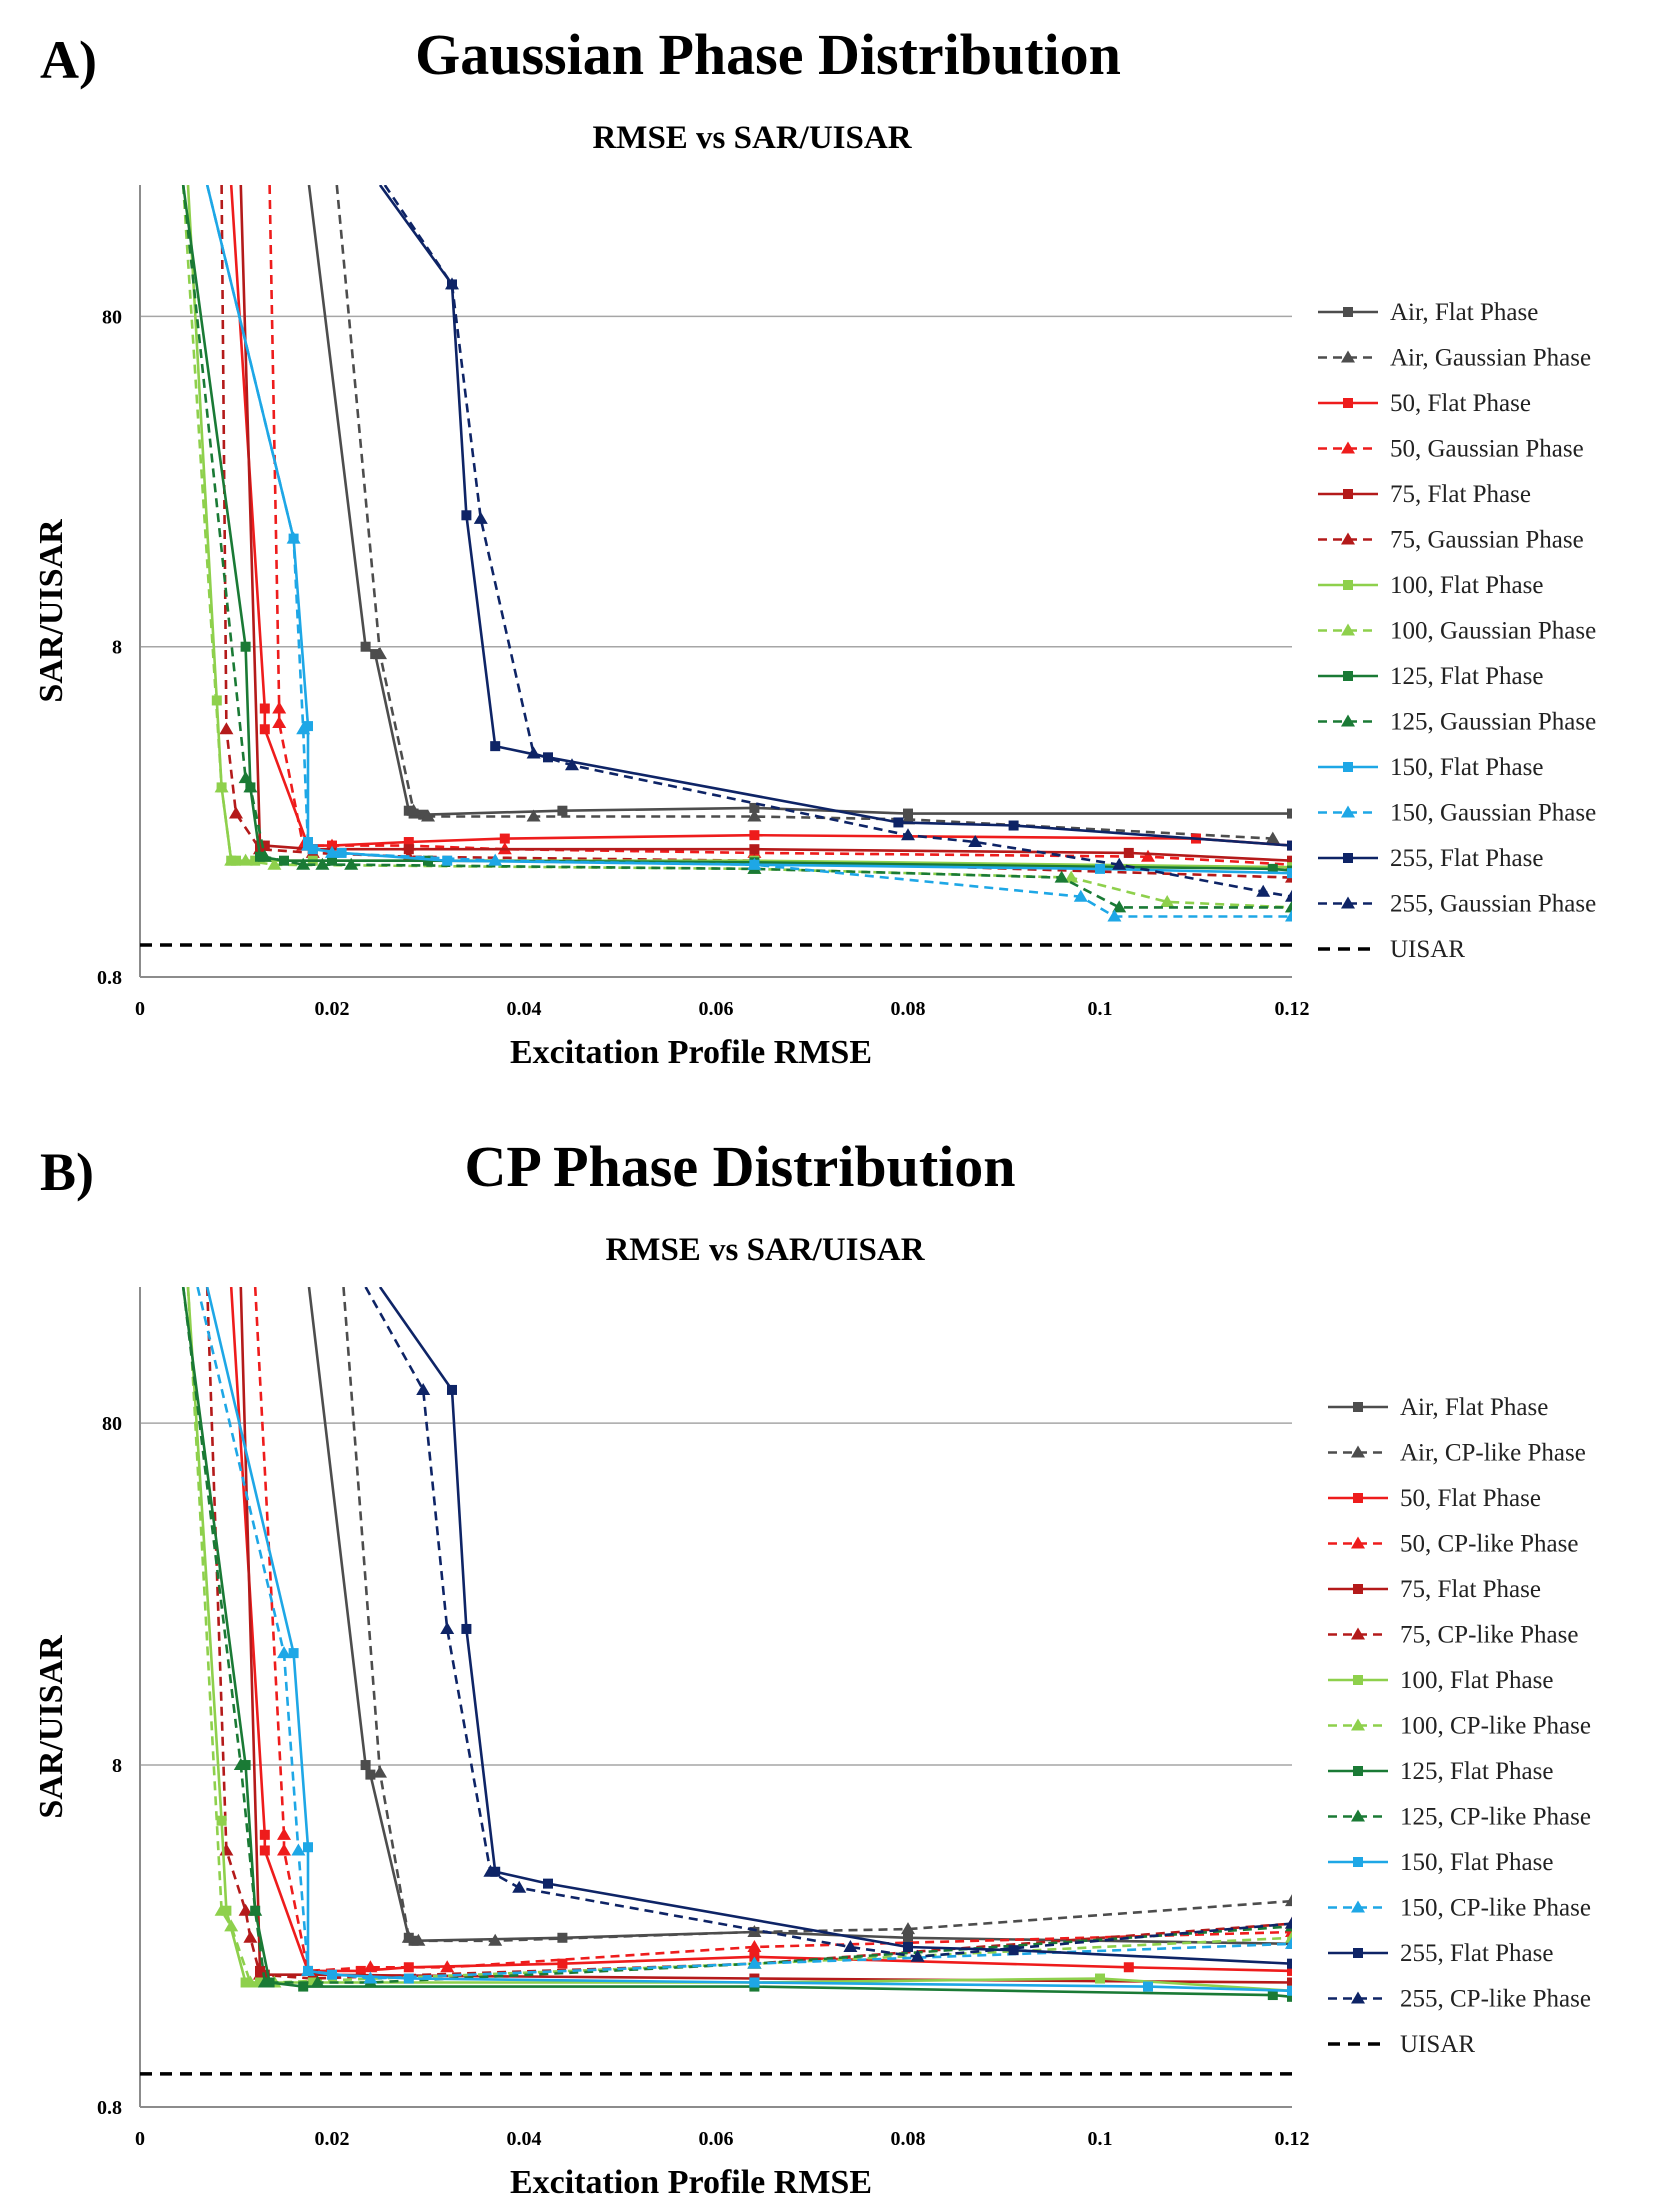  Describe the element at coordinates (1100, 1009) in the screenshot. I see `a-x-tick-label: 0.1` at that location.